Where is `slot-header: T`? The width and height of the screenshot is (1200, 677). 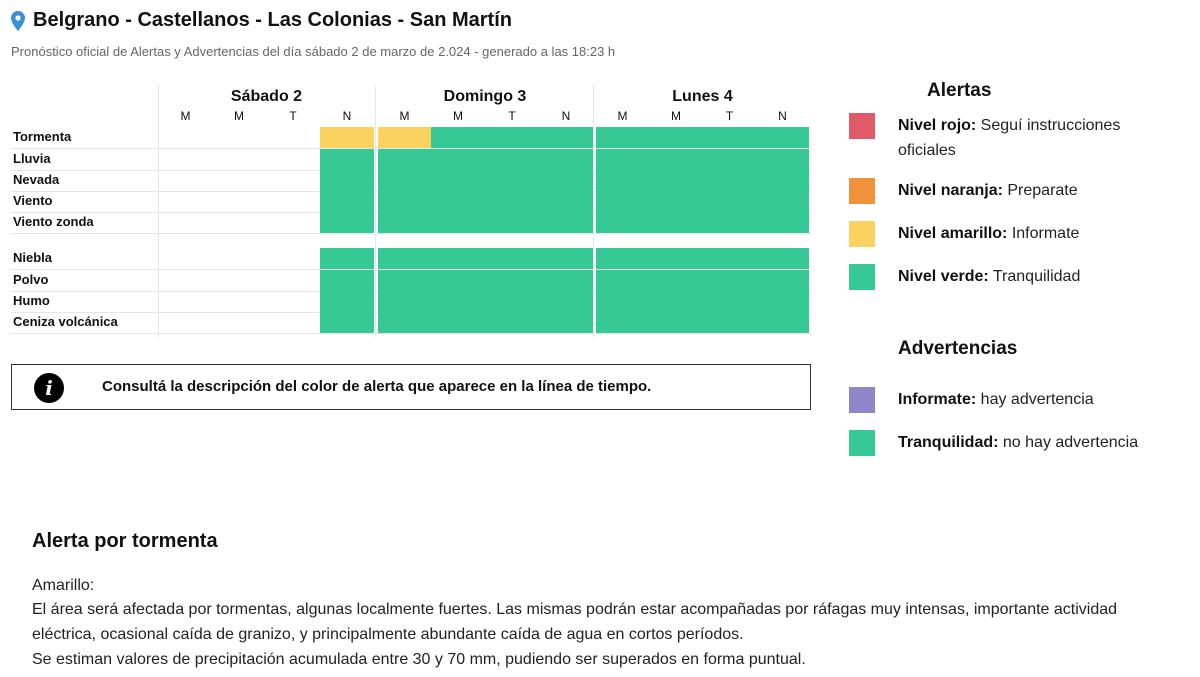
slot-header: T is located at coordinates (512, 116).